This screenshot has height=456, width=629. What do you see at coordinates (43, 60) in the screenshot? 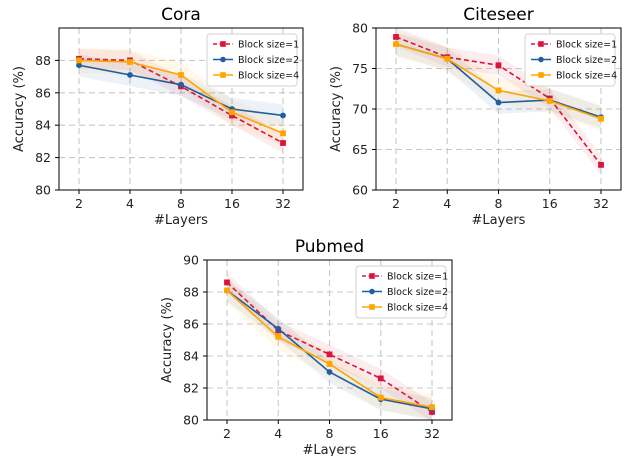
I see `y-tick-label: 88` at bounding box center [43, 60].